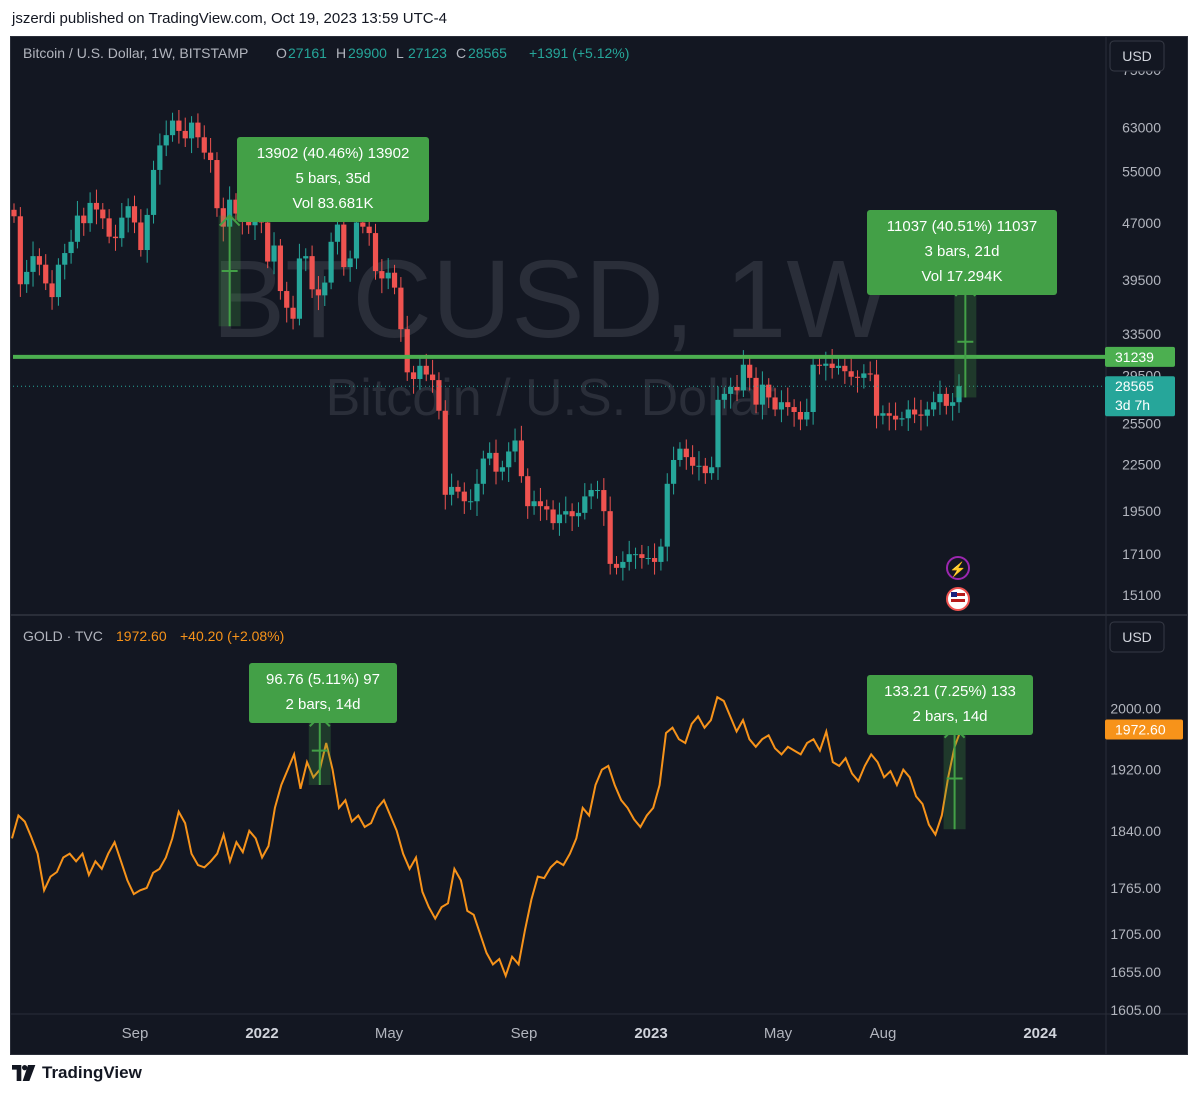  What do you see at coordinates (323, 679) in the screenshot?
I see `gold-measure-box-1-line: 96.76 (5.11%) 97` at bounding box center [323, 679].